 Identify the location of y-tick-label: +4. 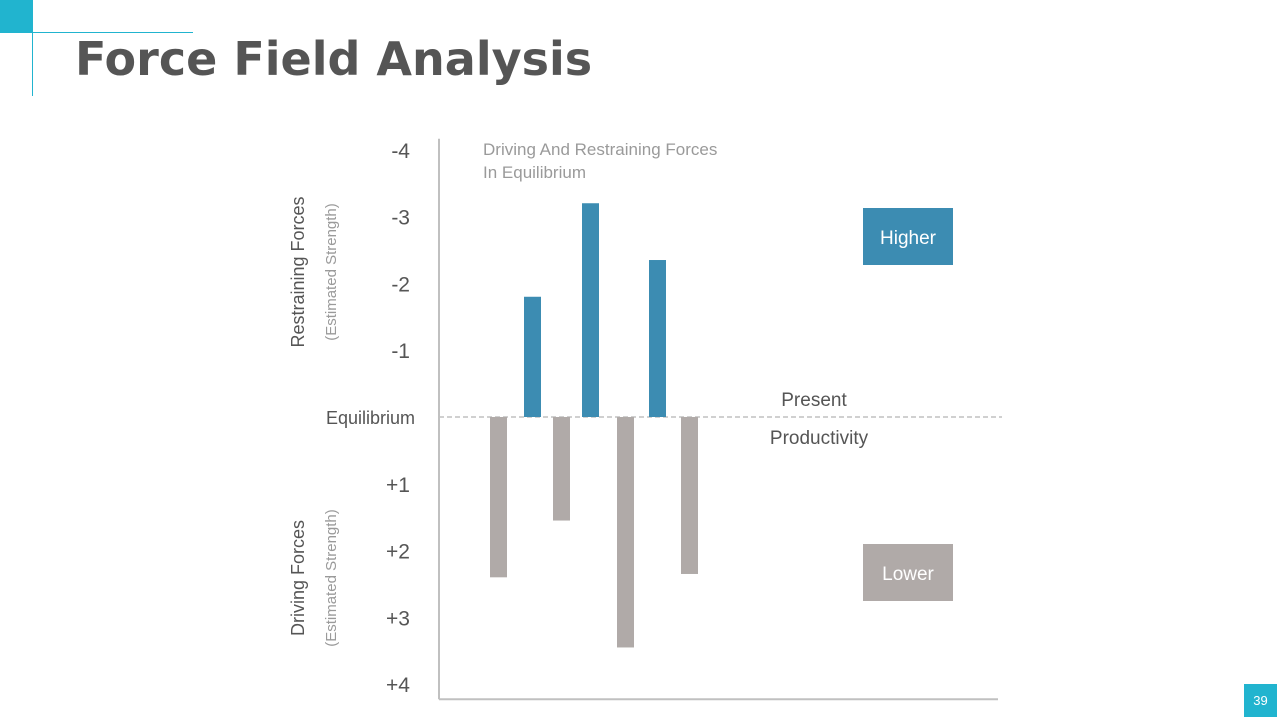
(398, 685).